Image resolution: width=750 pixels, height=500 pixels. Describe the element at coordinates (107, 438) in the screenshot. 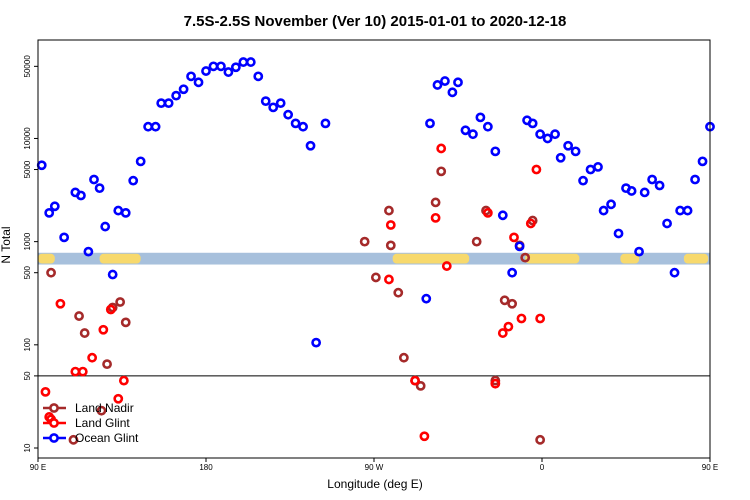

I see `legend-label: Ocean Glint` at that location.